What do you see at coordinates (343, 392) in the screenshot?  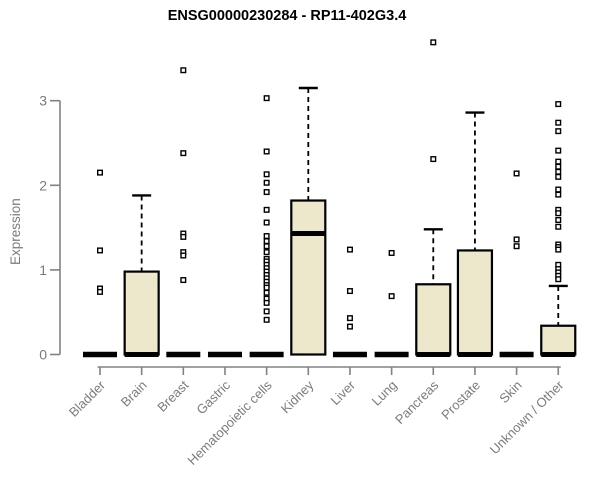 I see `category-label: Liver` at bounding box center [343, 392].